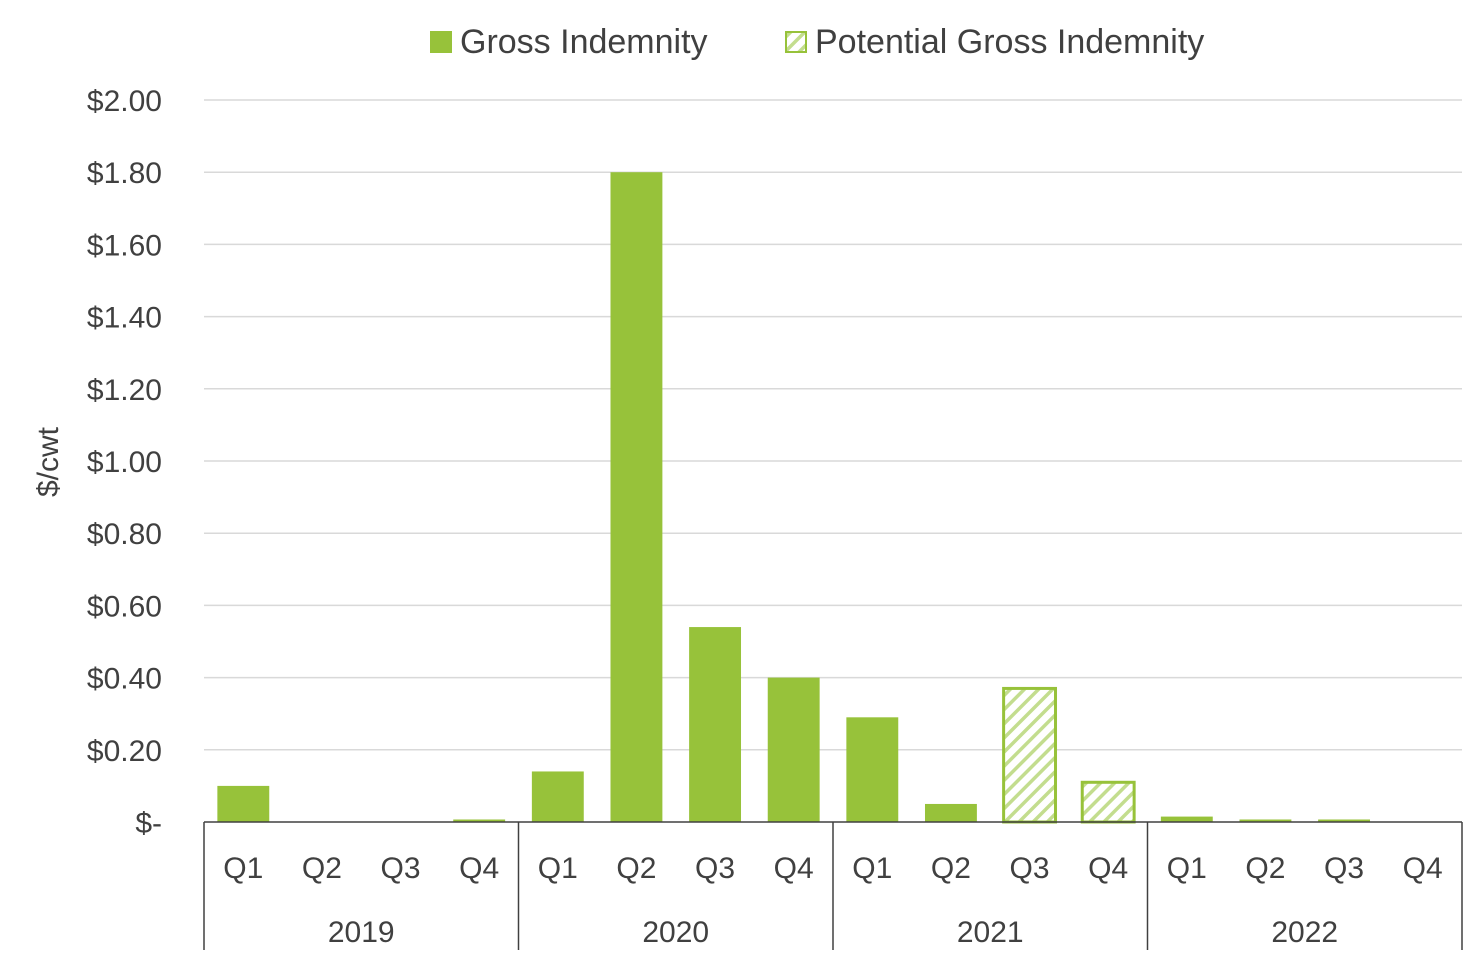 This screenshot has height=961, width=1484. What do you see at coordinates (124, 679) in the screenshot?
I see `y-tick-label: $0.40` at bounding box center [124, 679].